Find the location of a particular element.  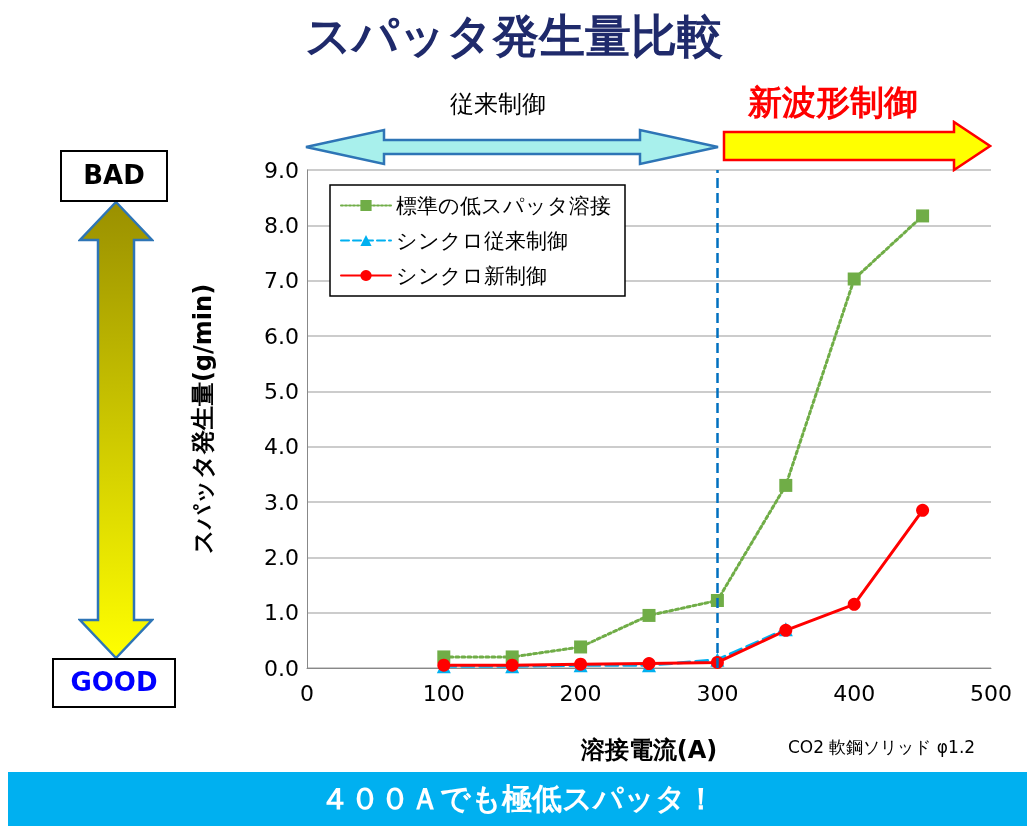

legend-label: シンクロ新制御 is located at coordinates (471, 275).